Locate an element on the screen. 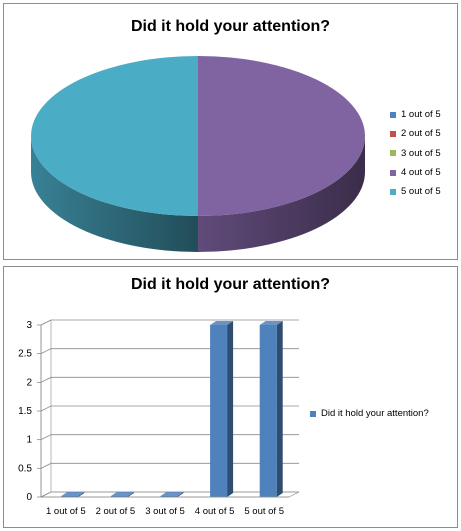 This screenshot has width=461, height=531. pie-legend-item-label: 5 out of 5 is located at coordinates (421, 192).